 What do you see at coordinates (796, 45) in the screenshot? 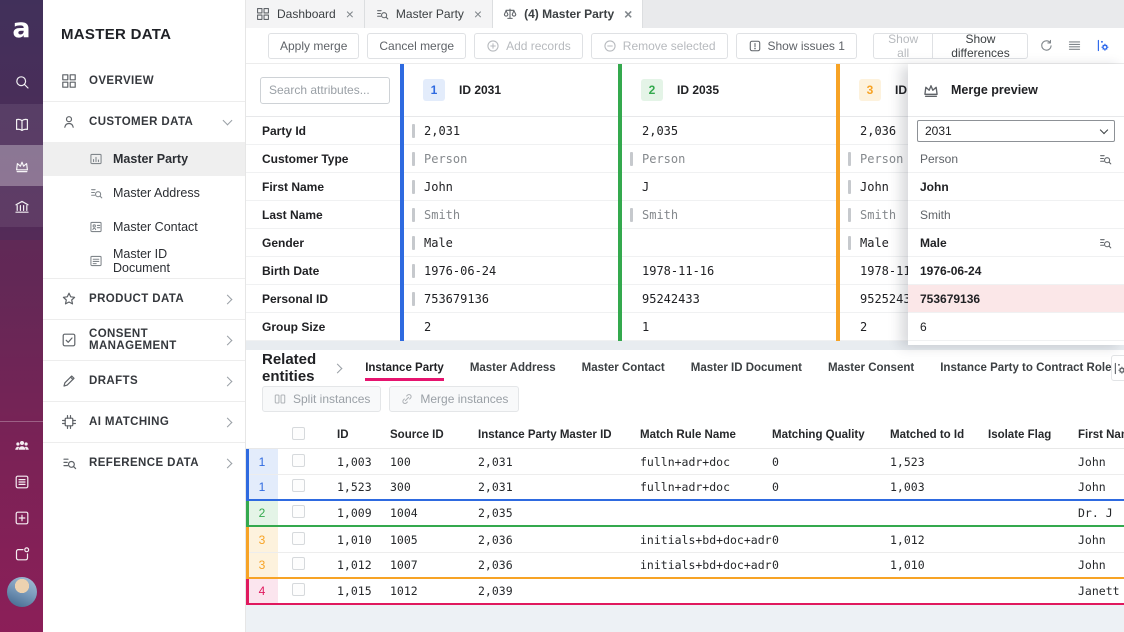
I see `show-issues-1-button: Show issues 1` at bounding box center [796, 45].